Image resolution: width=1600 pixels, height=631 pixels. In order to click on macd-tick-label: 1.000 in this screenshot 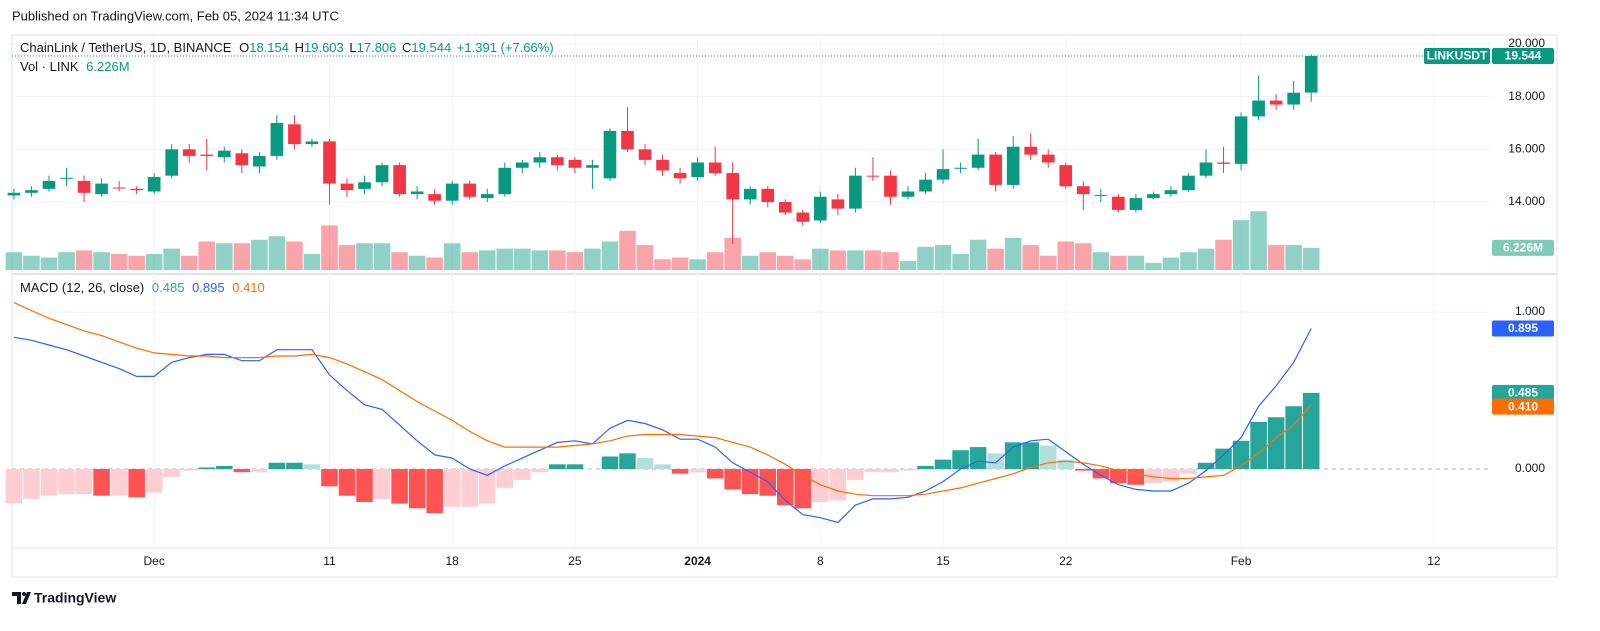, I will do `click(1530, 311)`.